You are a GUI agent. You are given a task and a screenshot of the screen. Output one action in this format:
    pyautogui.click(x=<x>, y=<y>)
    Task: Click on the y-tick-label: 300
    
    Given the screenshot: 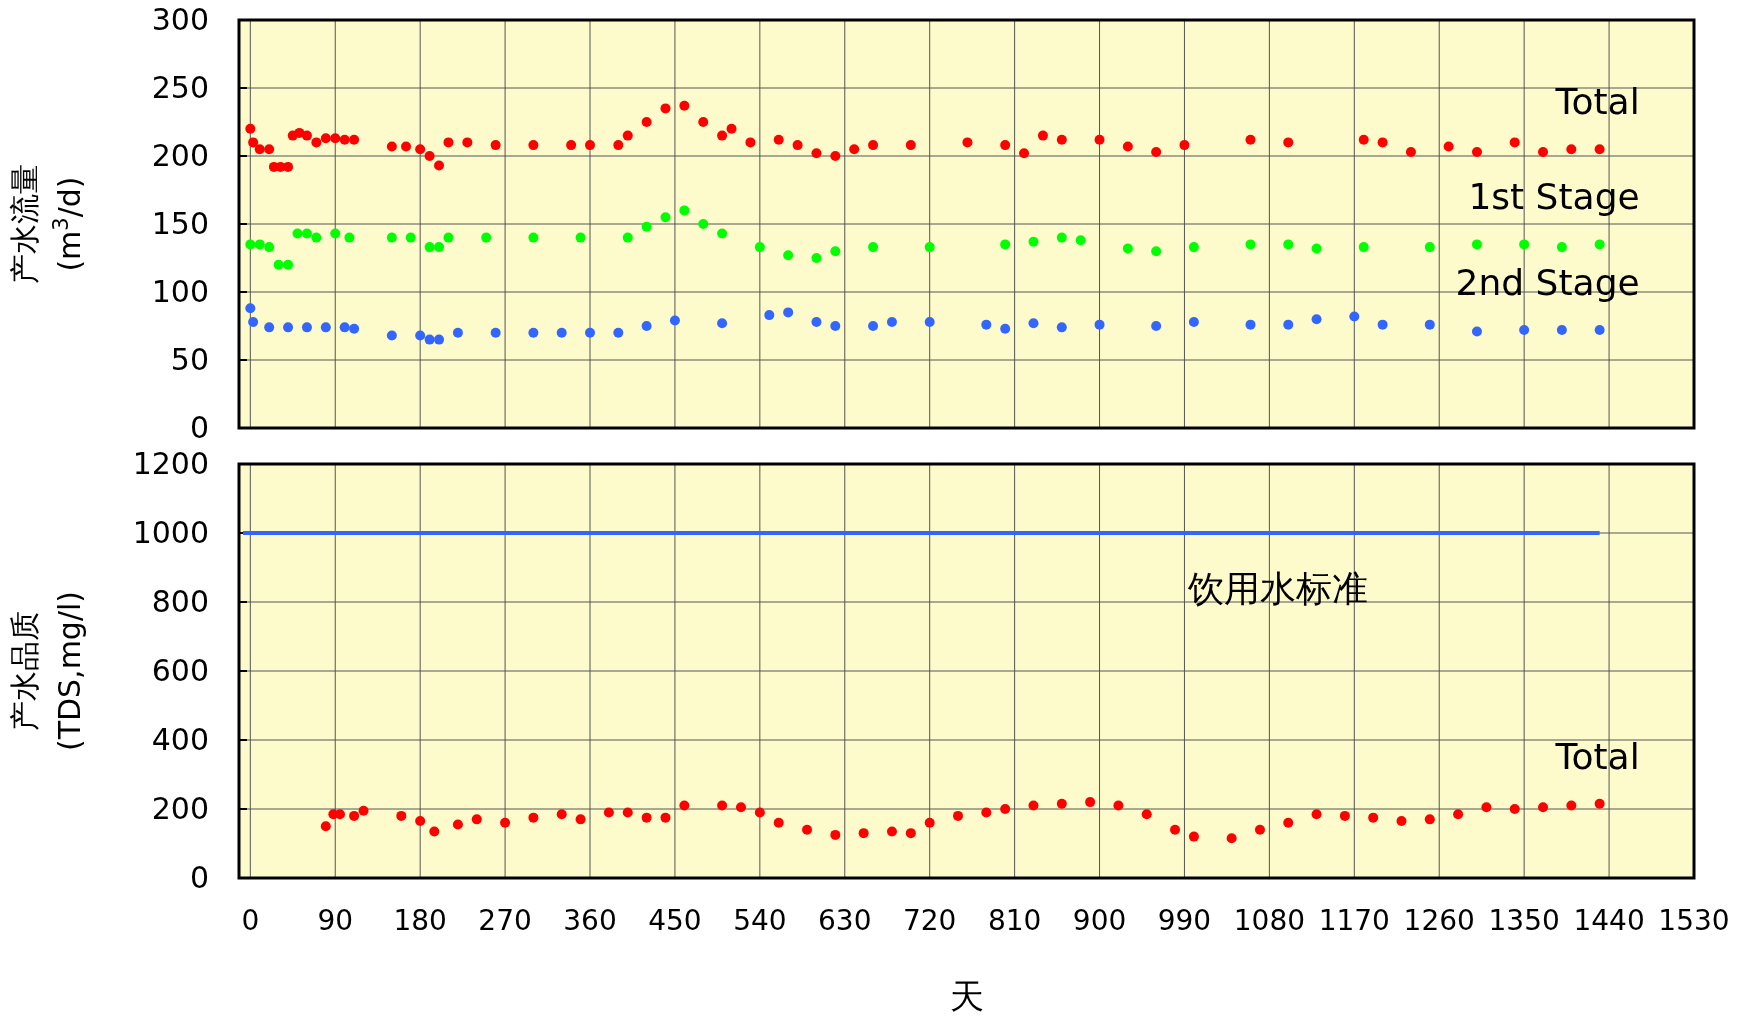 What is the action you would take?
    pyautogui.click(x=180, y=19)
    